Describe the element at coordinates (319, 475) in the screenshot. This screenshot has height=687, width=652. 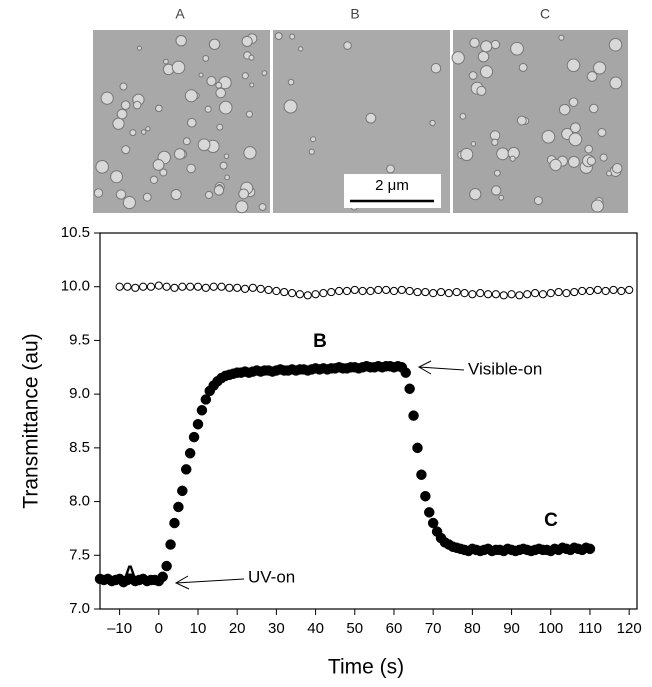
I see `arrows` at that location.